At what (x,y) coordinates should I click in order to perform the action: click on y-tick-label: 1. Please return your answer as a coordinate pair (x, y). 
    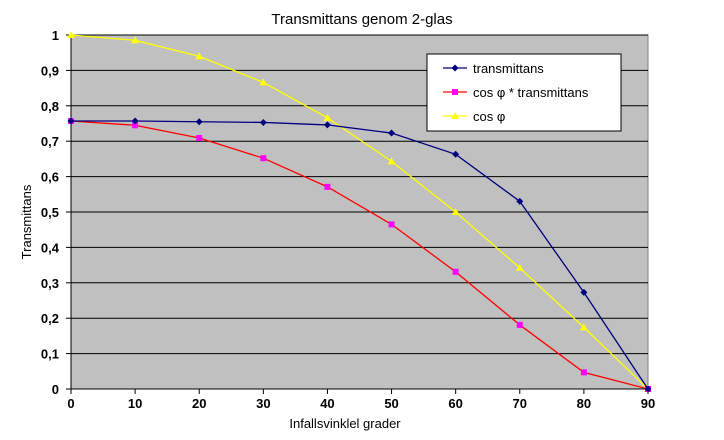
    Looking at the image, I should click on (55, 35).